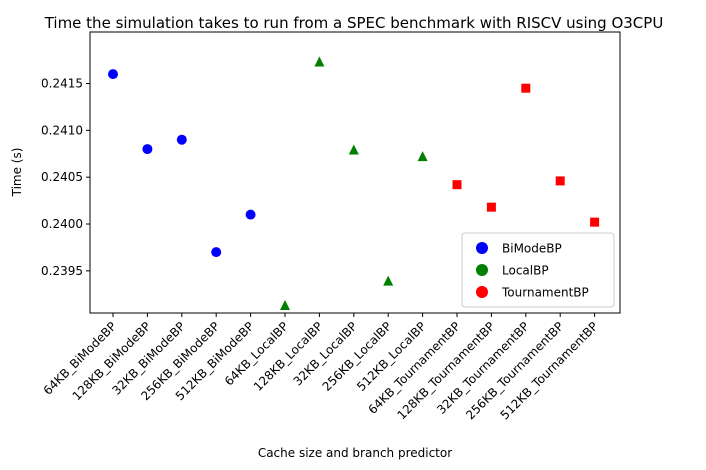  I want to click on y-tick-label: 0.2415, so click(62, 84).